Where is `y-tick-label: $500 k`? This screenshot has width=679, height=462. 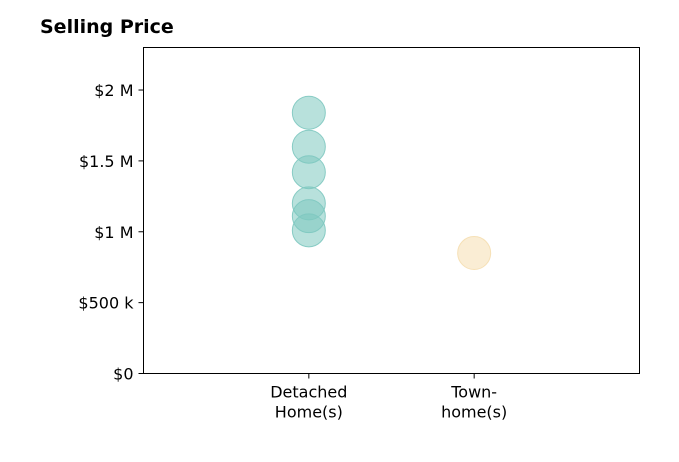
y-tick-label: $500 k is located at coordinates (106, 303).